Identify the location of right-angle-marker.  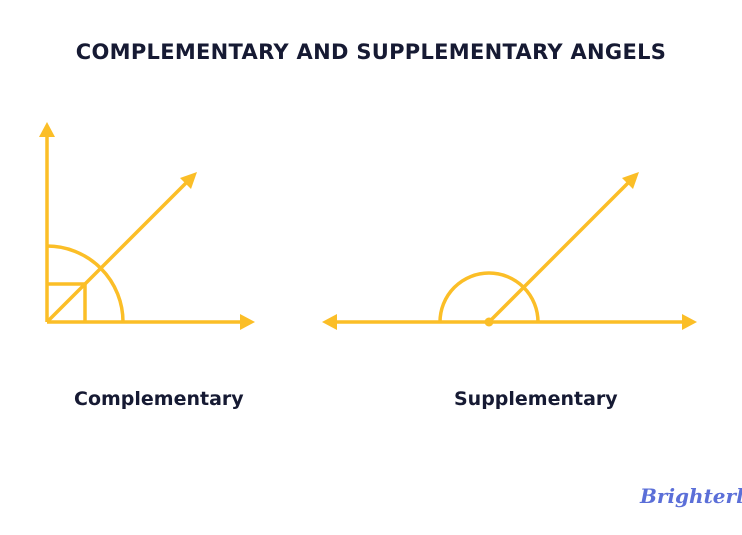
(67, 302).